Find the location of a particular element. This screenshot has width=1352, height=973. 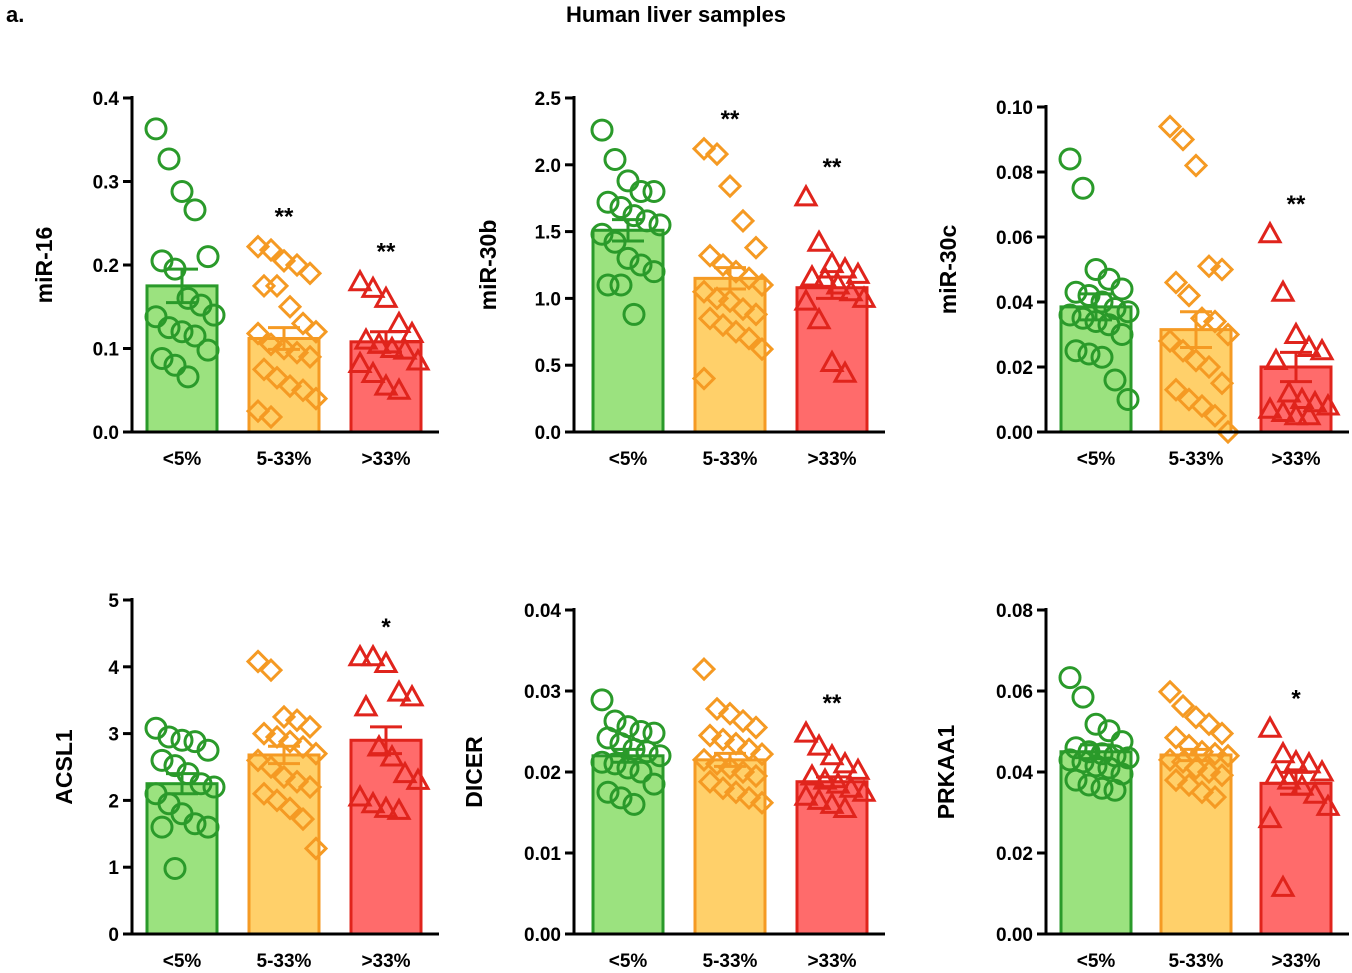

y-tick-label: 0.10 is located at coordinates (1014, 108).